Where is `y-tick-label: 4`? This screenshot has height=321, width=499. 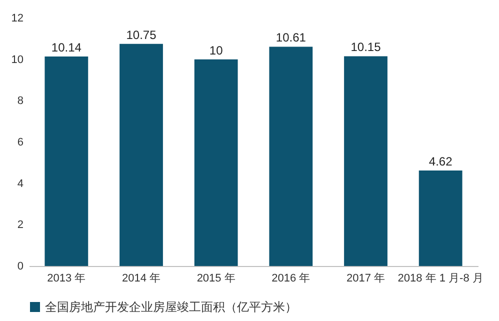 y-tick-label: 4 is located at coordinates (20, 184).